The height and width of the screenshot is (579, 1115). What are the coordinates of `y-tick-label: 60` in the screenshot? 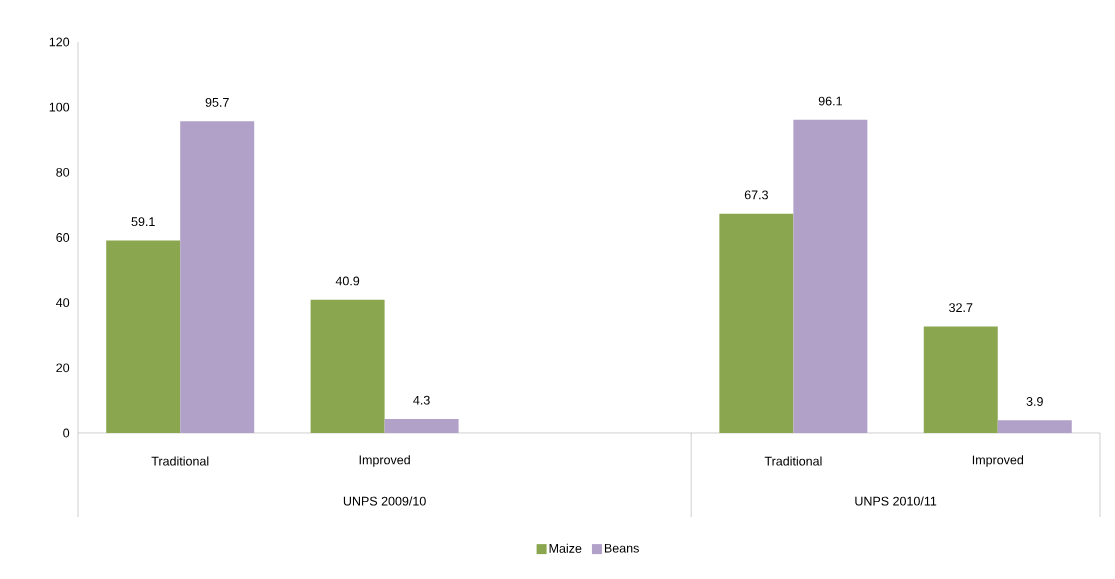 It's located at (63, 237).